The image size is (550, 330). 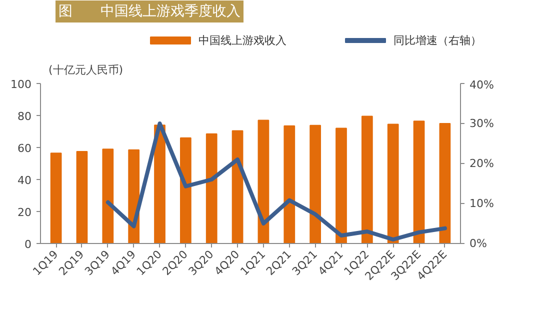 I want to click on y2-tick-label: 30%, so click(x=482, y=123).